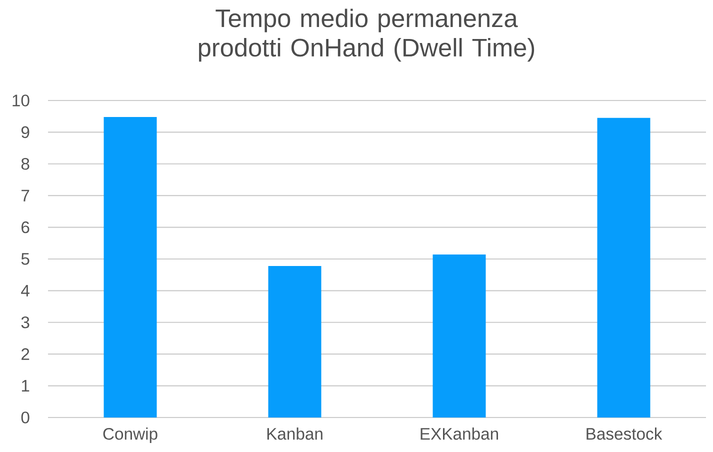 The width and height of the screenshot is (713, 452). I want to click on y-tick-label: 5, so click(25, 259).